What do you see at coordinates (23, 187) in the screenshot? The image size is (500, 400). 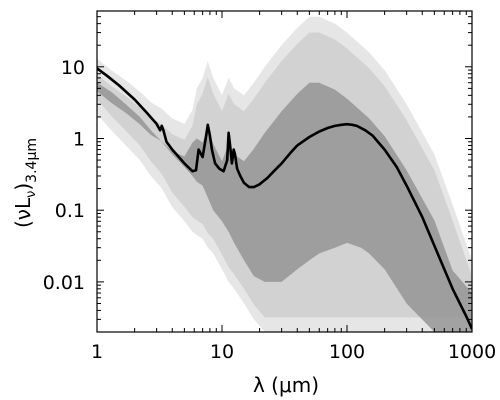 I see `y-axis-label-close: )` at bounding box center [23, 187].